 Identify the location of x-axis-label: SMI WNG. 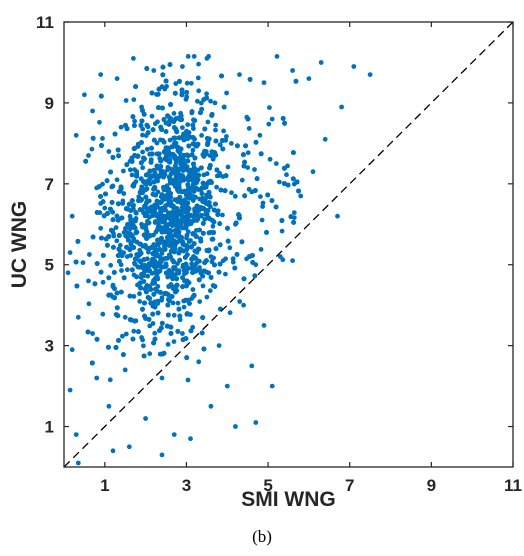
(288, 499).